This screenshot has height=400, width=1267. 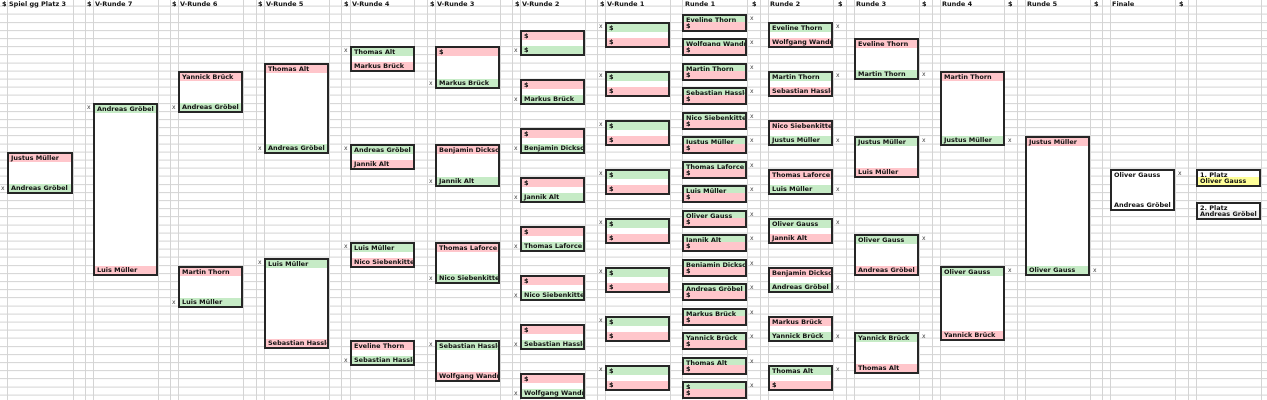 What do you see at coordinates (886, 74) in the screenshot?
I see `player-cell-bottom: Martin Thorn` at bounding box center [886, 74].